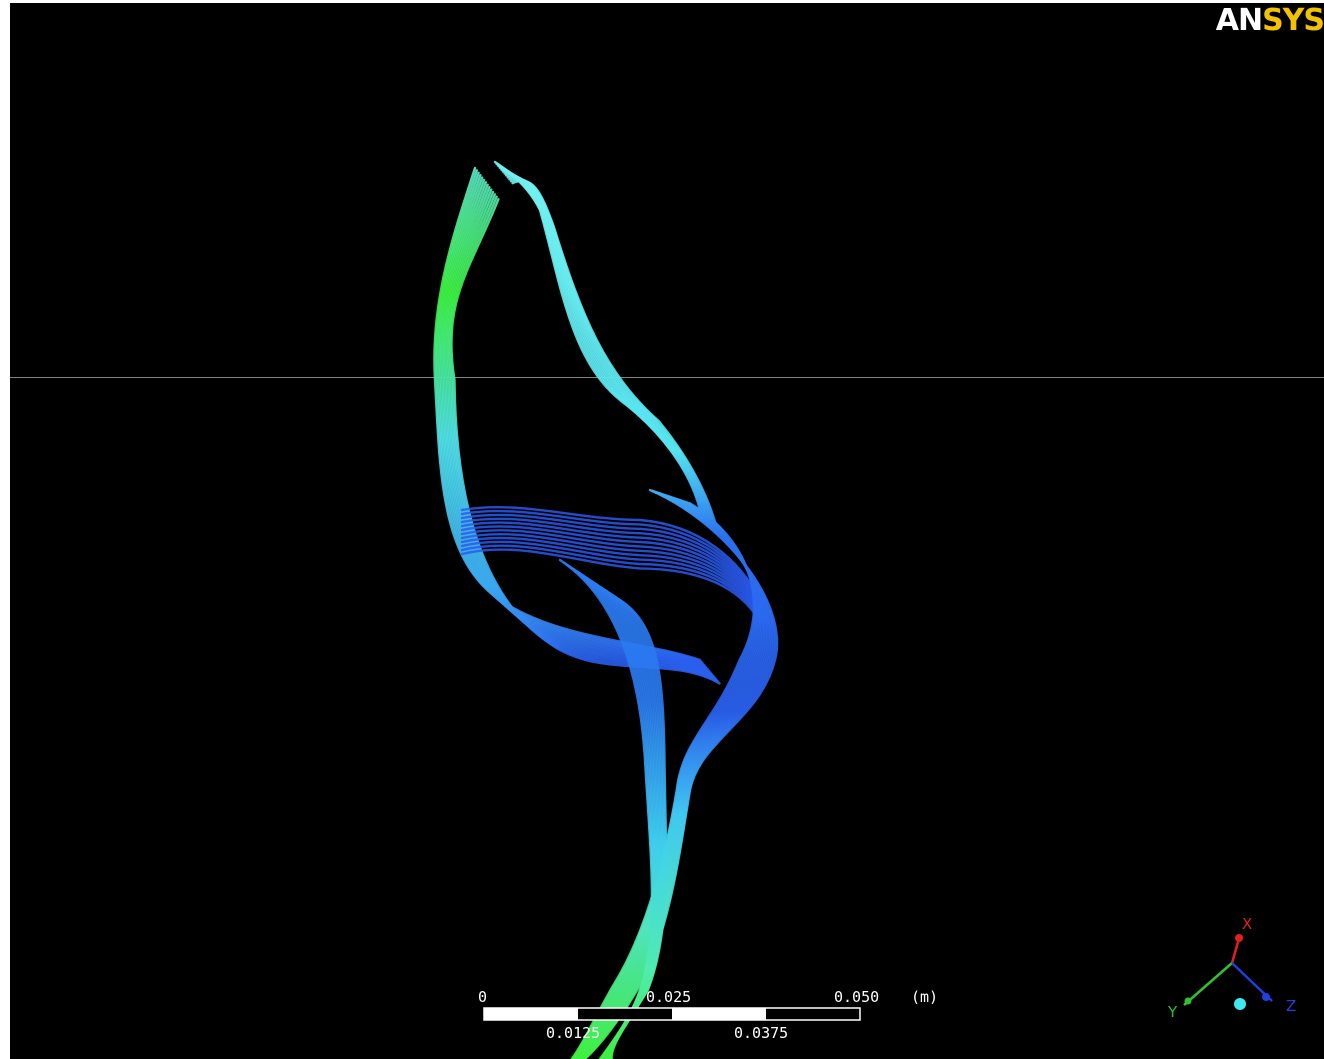 Image resolution: width=1324 pixels, height=1059 pixels. Describe the element at coordinates (1291, 1006) in the screenshot. I see `z-axis-label: Z` at that location.